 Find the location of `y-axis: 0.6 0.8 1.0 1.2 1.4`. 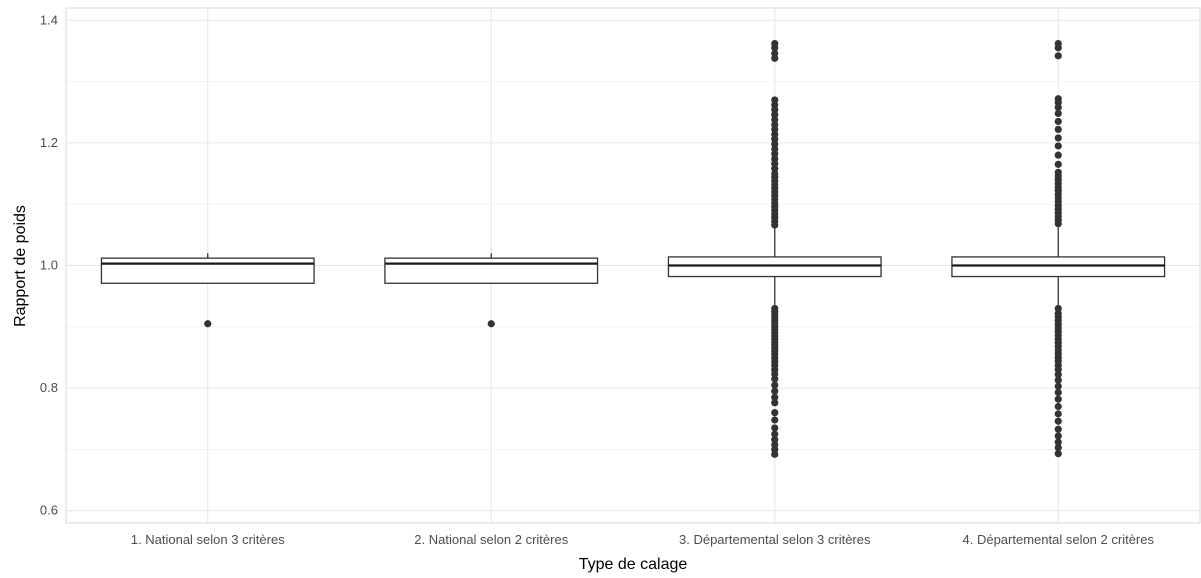

y-axis: 0.6 0.8 1.0 1.2 1.4 is located at coordinates (49, 264).